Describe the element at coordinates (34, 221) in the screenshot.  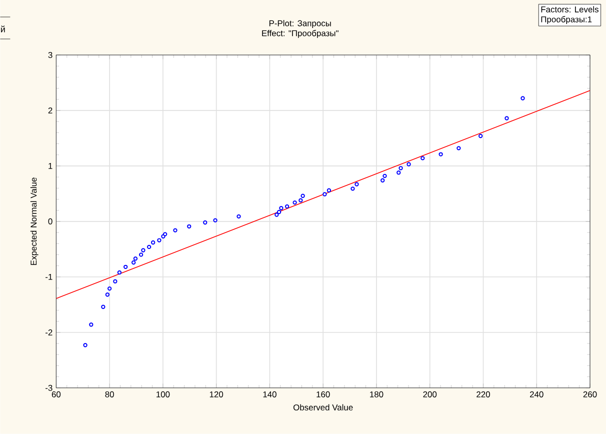
I see `y-axis-title: Expected Normal Value` at that location.